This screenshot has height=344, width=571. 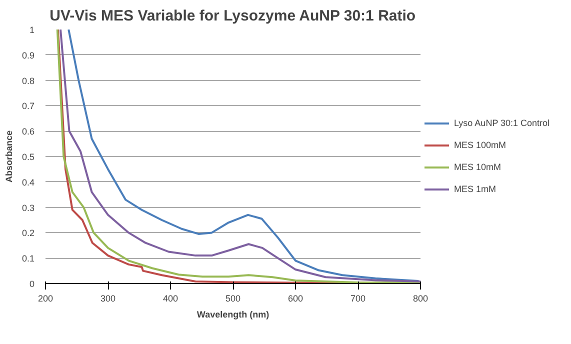 I want to click on x-tick-label: 500, so click(x=233, y=299).